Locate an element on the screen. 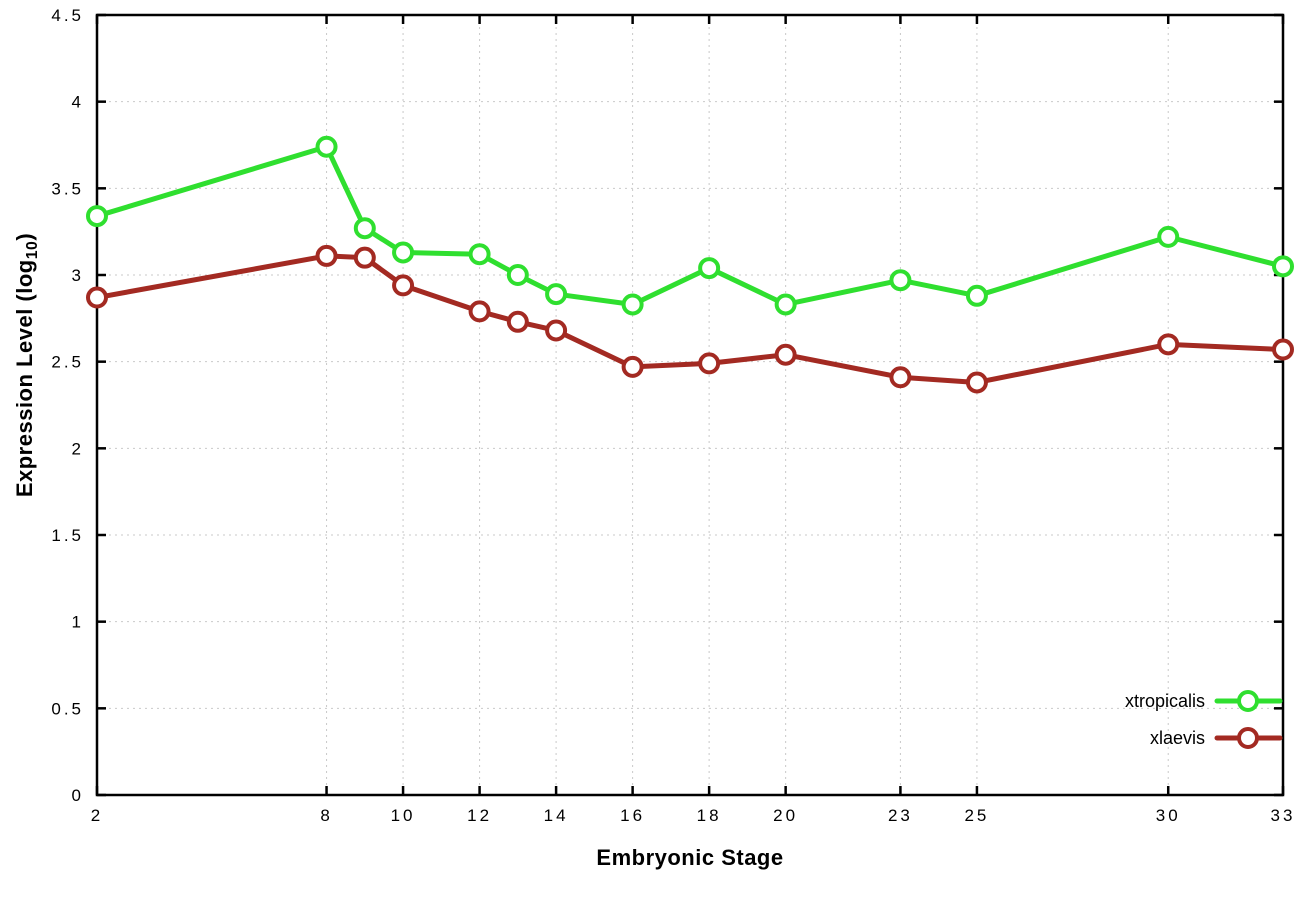  x-tick-label: 23 is located at coordinates (900, 815).